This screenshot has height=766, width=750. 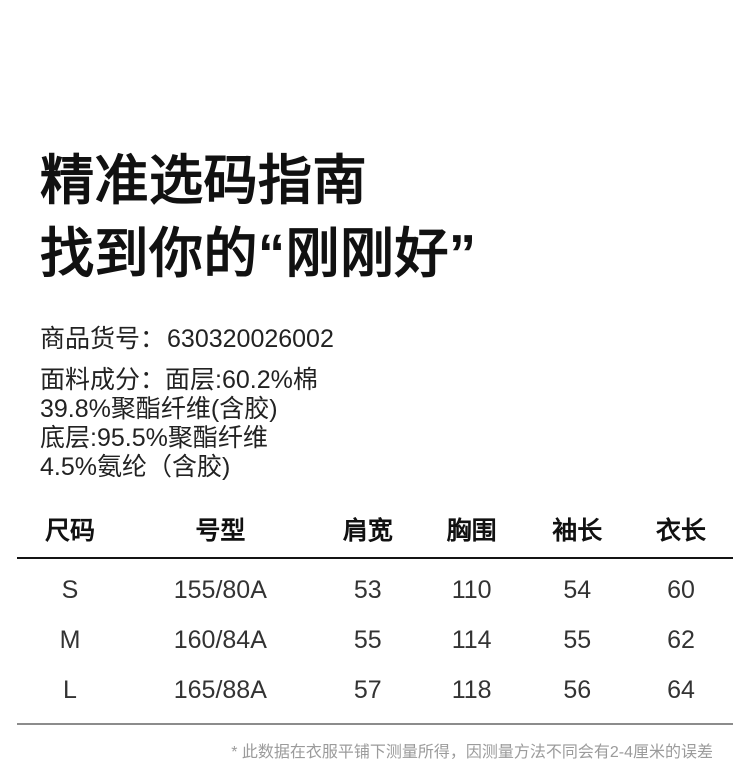 I want to click on table-row-l: L 165/88A 57 118 56 64, so click(x=375, y=690).